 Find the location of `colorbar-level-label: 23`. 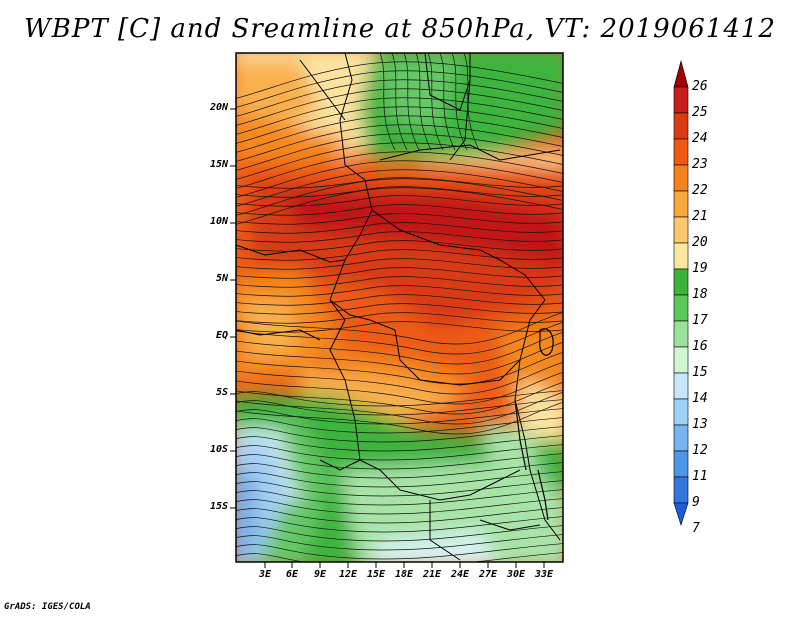

colorbar-level-label: 23 is located at coordinates (700, 164).